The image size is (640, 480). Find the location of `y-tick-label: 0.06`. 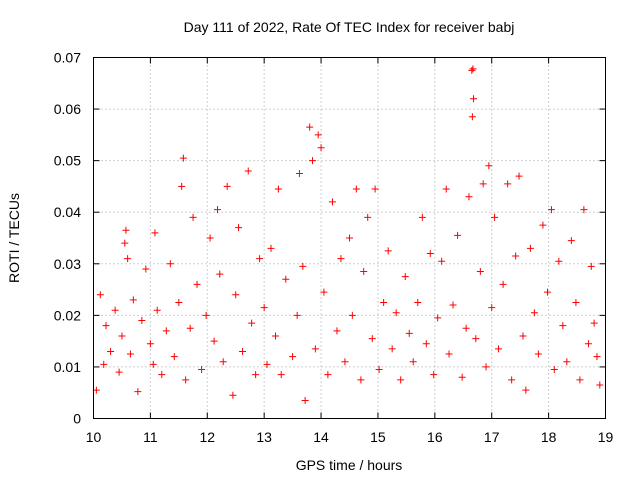

y-tick-label: 0.06 is located at coordinates (67, 109).